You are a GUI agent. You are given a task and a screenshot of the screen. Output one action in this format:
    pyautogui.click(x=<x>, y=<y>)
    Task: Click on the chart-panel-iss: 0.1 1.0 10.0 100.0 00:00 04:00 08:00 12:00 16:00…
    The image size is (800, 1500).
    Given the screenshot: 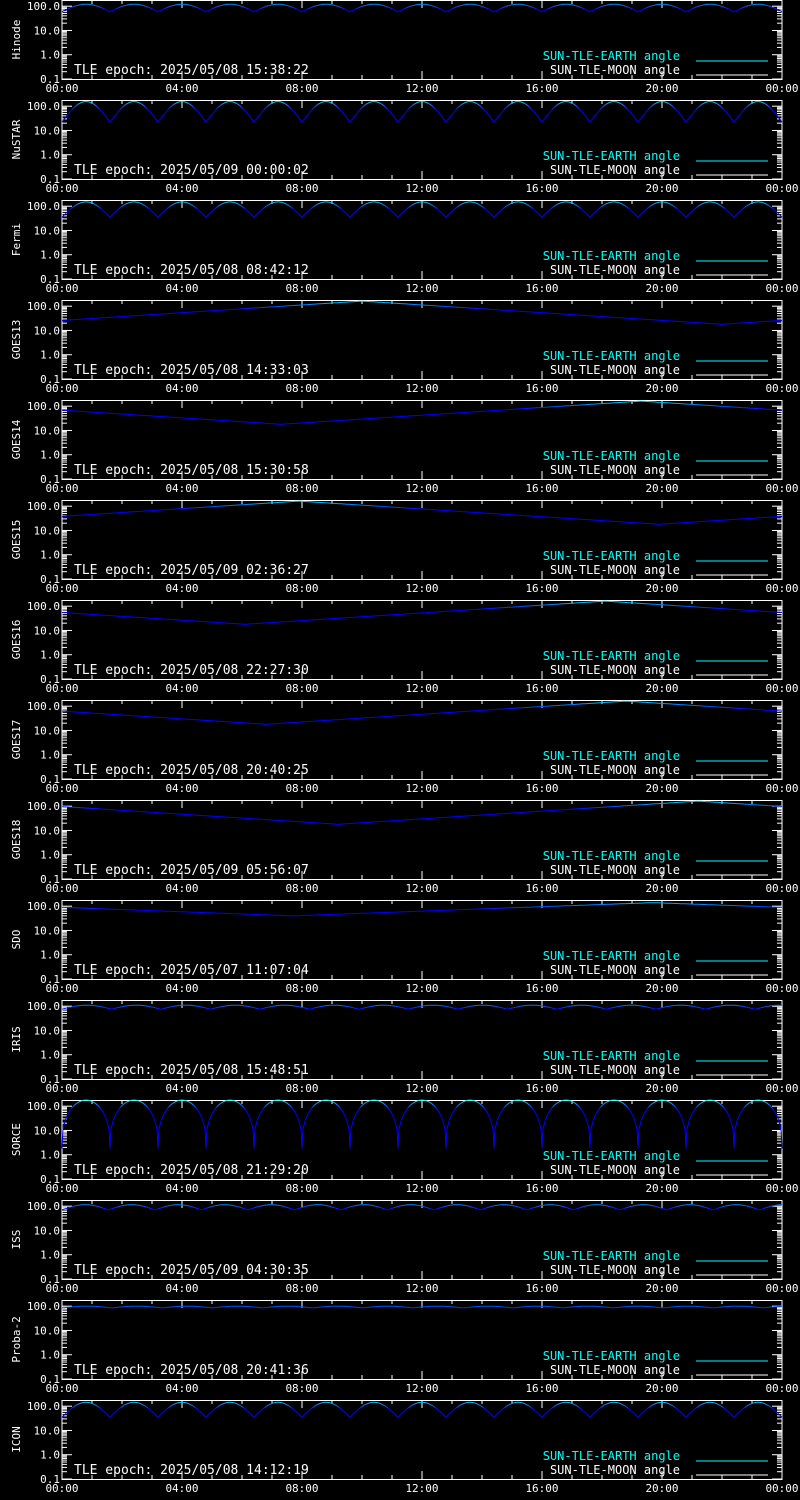 What is the action you would take?
    pyautogui.click(x=400, y=1250)
    